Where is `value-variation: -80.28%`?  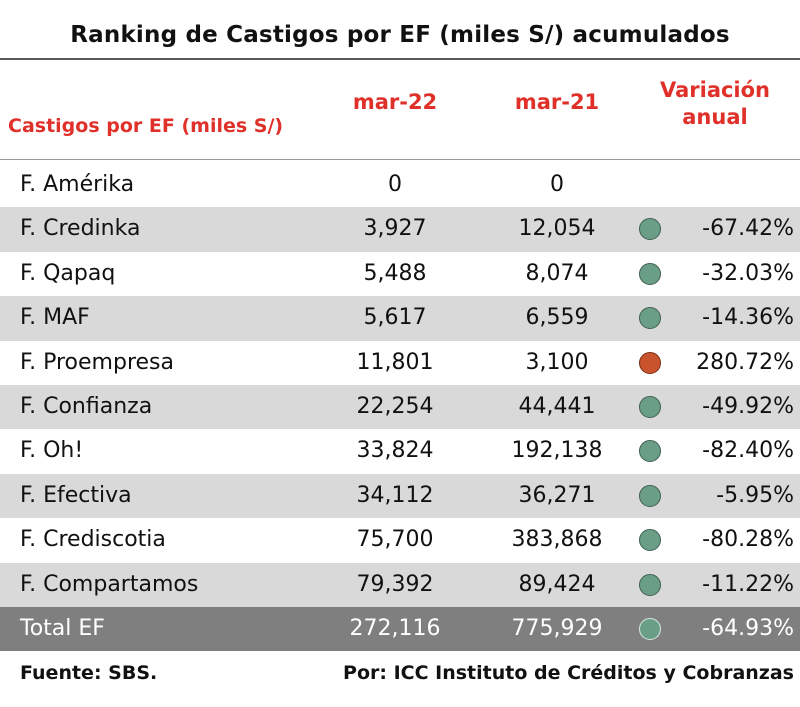
value-variation: -80.28% is located at coordinates (748, 540).